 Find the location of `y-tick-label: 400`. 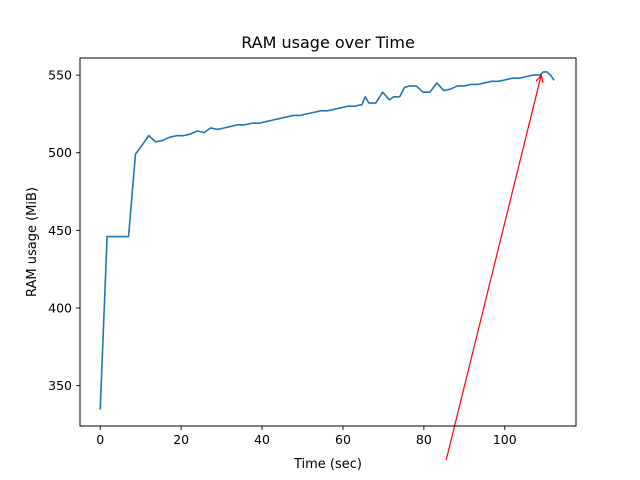

y-tick-label: 400 is located at coordinates (60, 307).